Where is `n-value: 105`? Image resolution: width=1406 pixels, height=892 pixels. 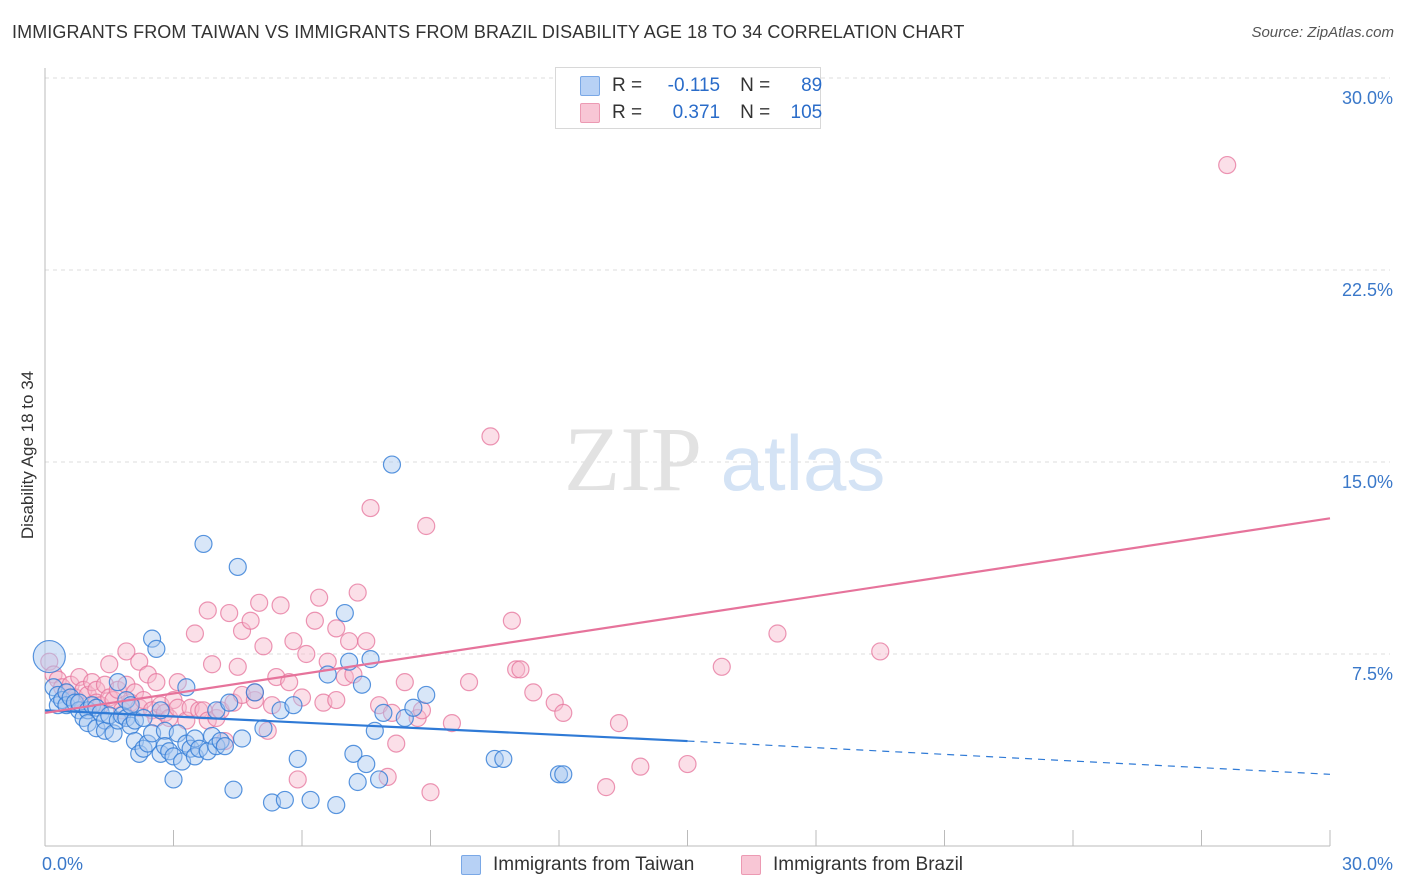 n-value: 105 is located at coordinates (806, 112).